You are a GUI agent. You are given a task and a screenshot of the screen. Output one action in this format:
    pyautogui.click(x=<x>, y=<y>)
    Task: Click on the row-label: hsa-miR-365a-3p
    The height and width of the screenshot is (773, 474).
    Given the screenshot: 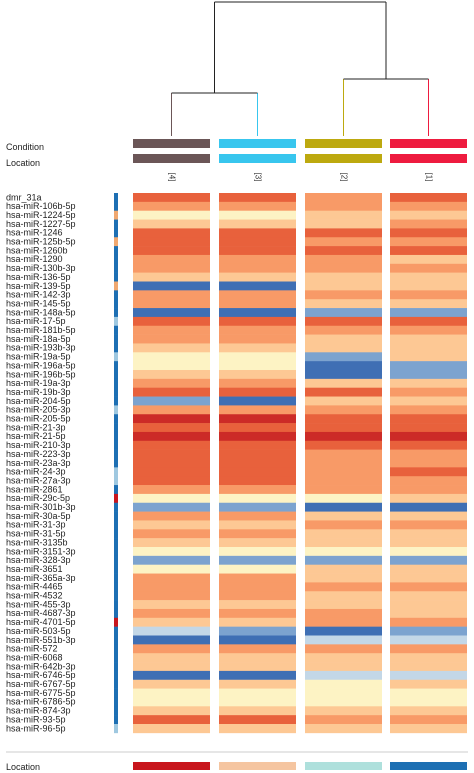 What is the action you would take?
    pyautogui.click(x=41, y=578)
    